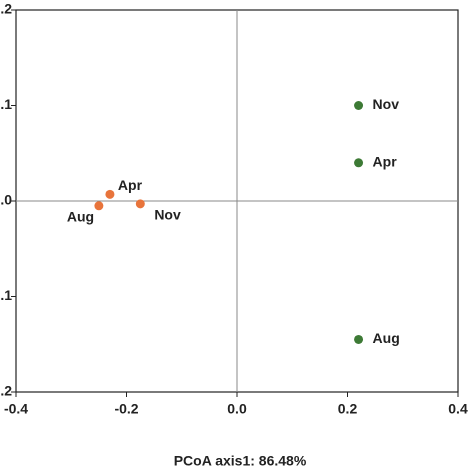  I want to click on x-tick-label: 0.4, so click(458, 409).